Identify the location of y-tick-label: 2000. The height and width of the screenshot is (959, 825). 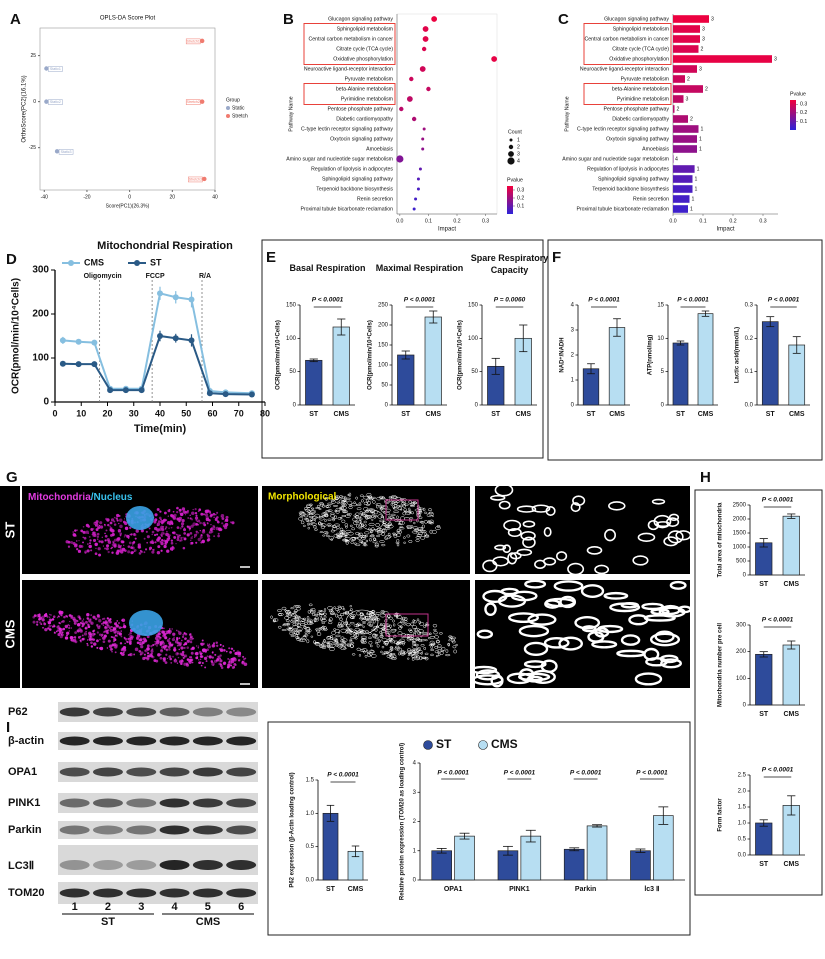
(740, 520).